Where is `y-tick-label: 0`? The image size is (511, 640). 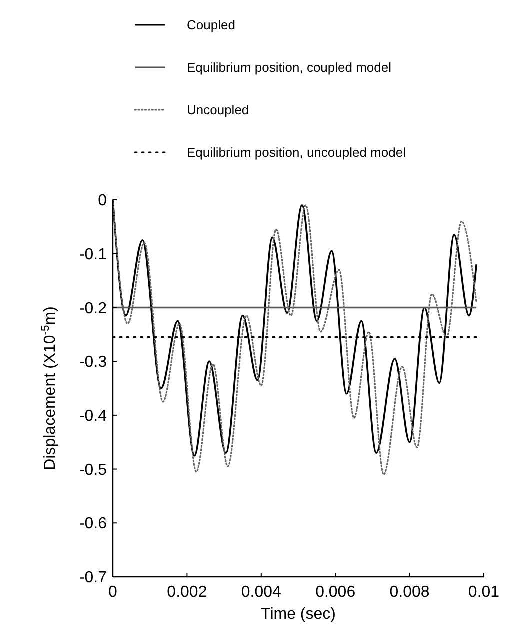
y-tick-label: 0 is located at coordinates (103, 201).